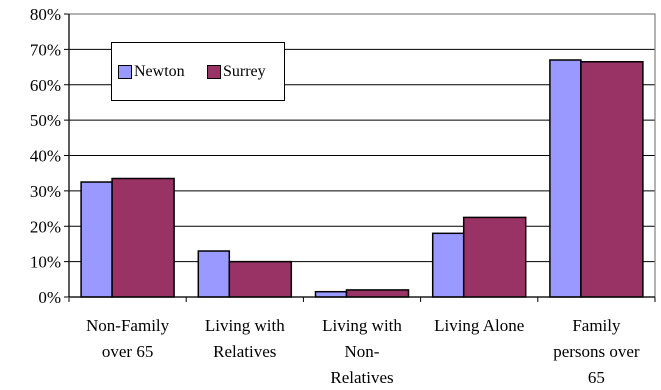 This screenshot has width=661, height=390. Describe the element at coordinates (244, 71) in the screenshot. I see `legend-label-surrey: Surrey` at that location.